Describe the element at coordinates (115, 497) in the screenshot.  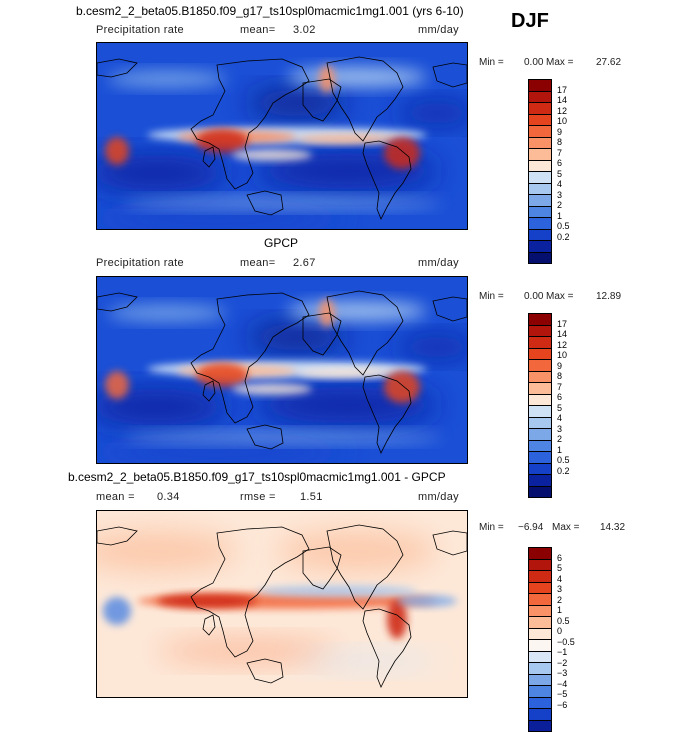
I see `panel3-mean-label: mean =` at that location.